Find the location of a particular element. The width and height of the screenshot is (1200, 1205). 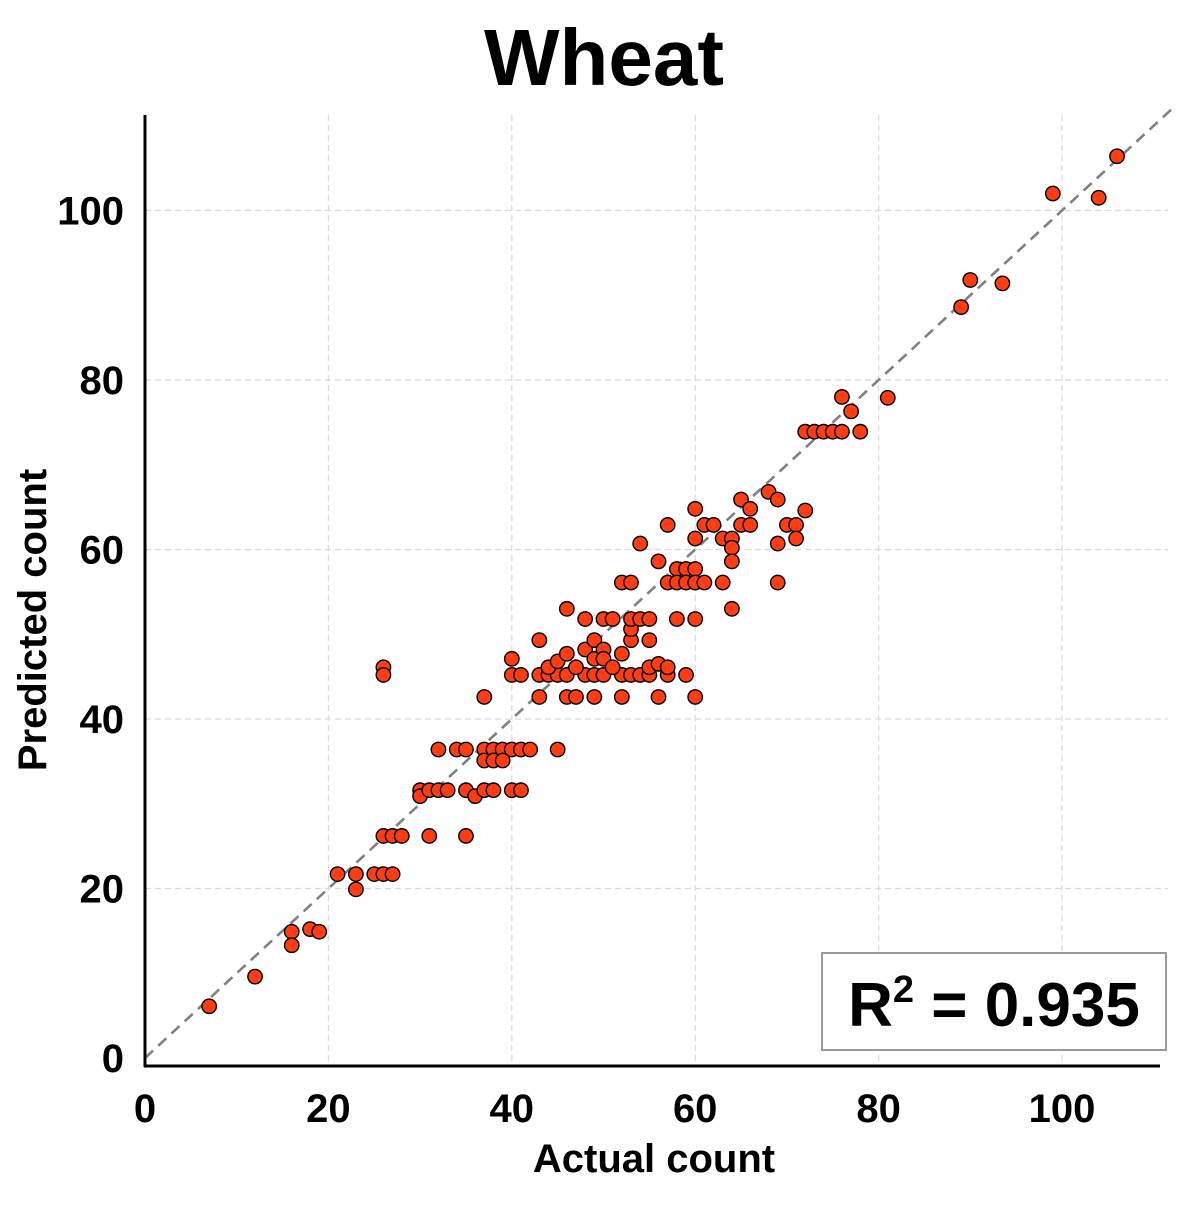

y-tick-label: 0 is located at coordinates (113, 1059).